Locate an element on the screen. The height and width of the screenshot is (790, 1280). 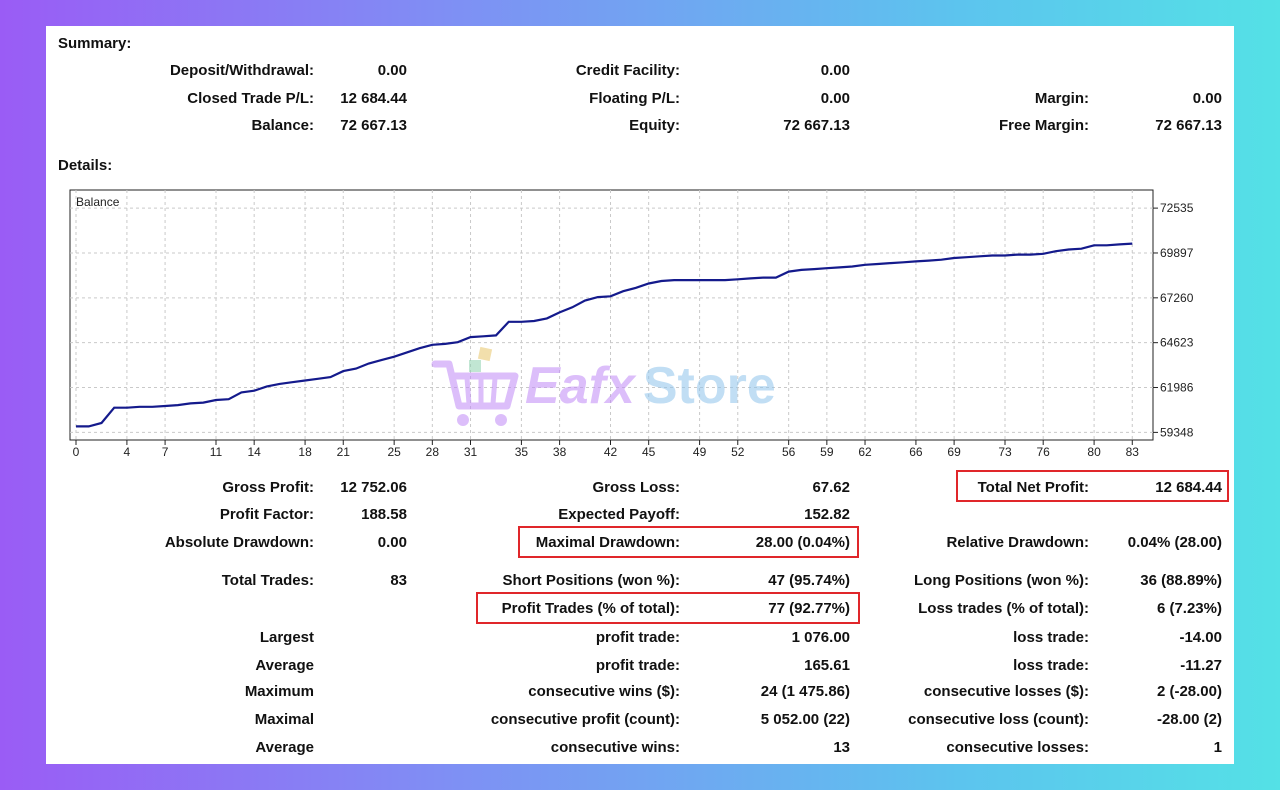
loss-trades-label: Loss trades (% of total): is located at coordinates (1003, 608).